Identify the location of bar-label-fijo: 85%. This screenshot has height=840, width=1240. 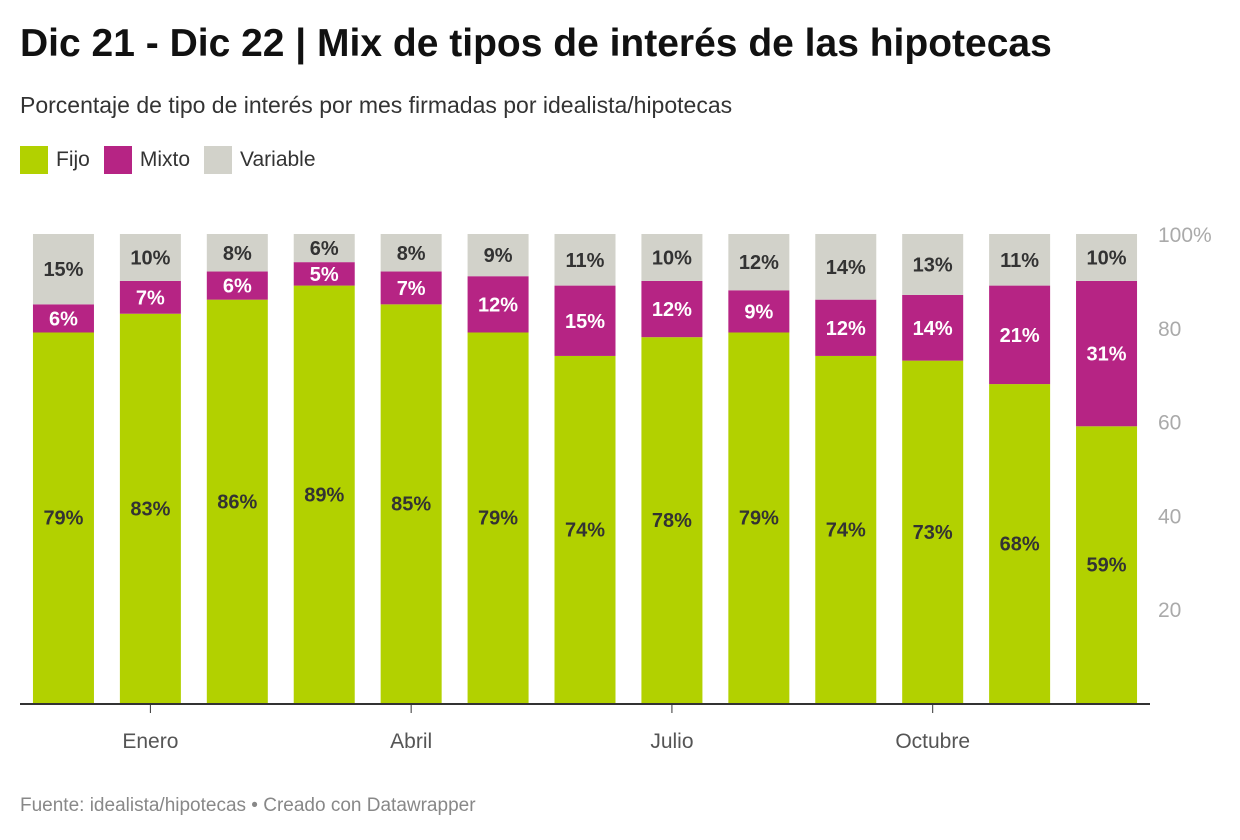
(411, 505).